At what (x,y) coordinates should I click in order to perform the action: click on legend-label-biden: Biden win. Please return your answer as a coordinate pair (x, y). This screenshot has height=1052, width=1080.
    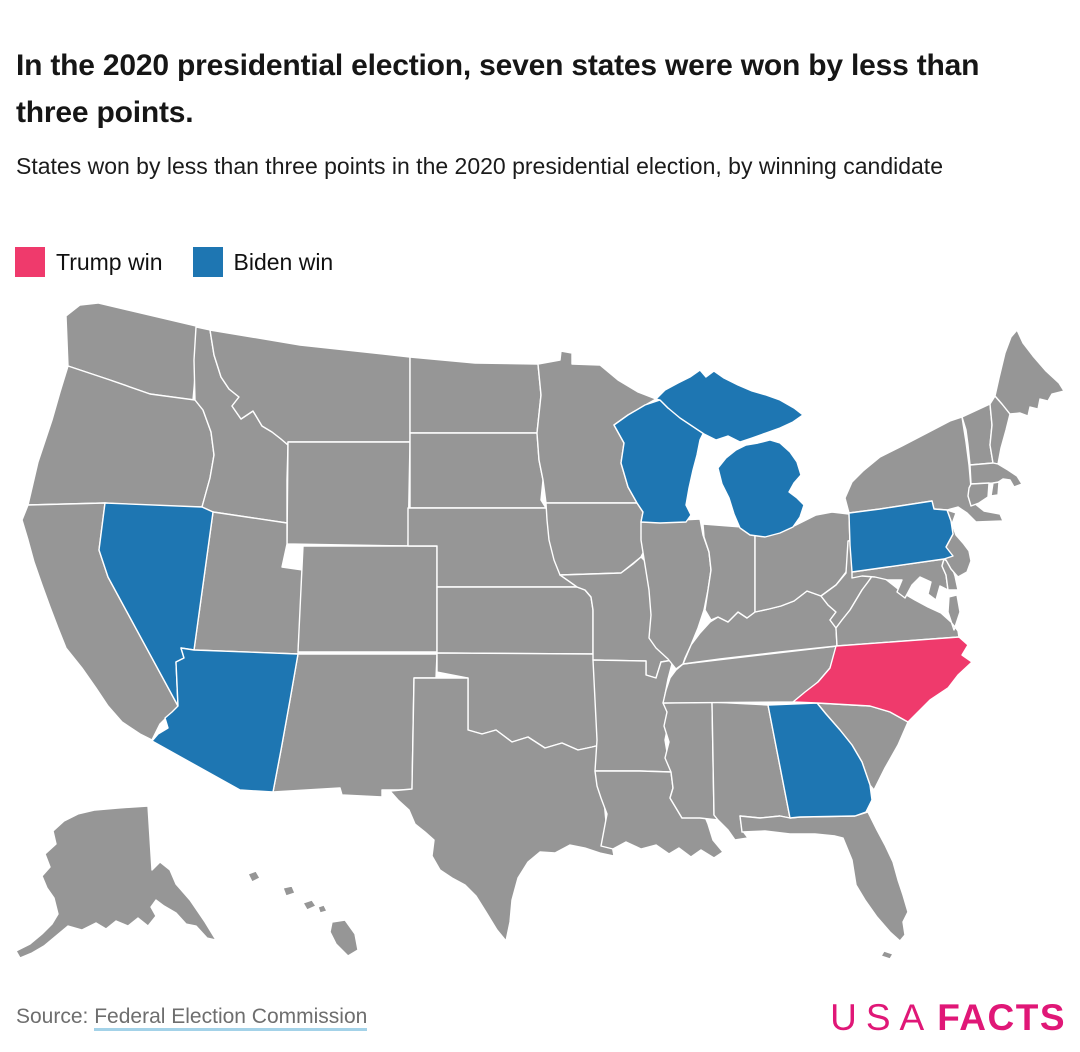
    Looking at the image, I should click on (283, 261).